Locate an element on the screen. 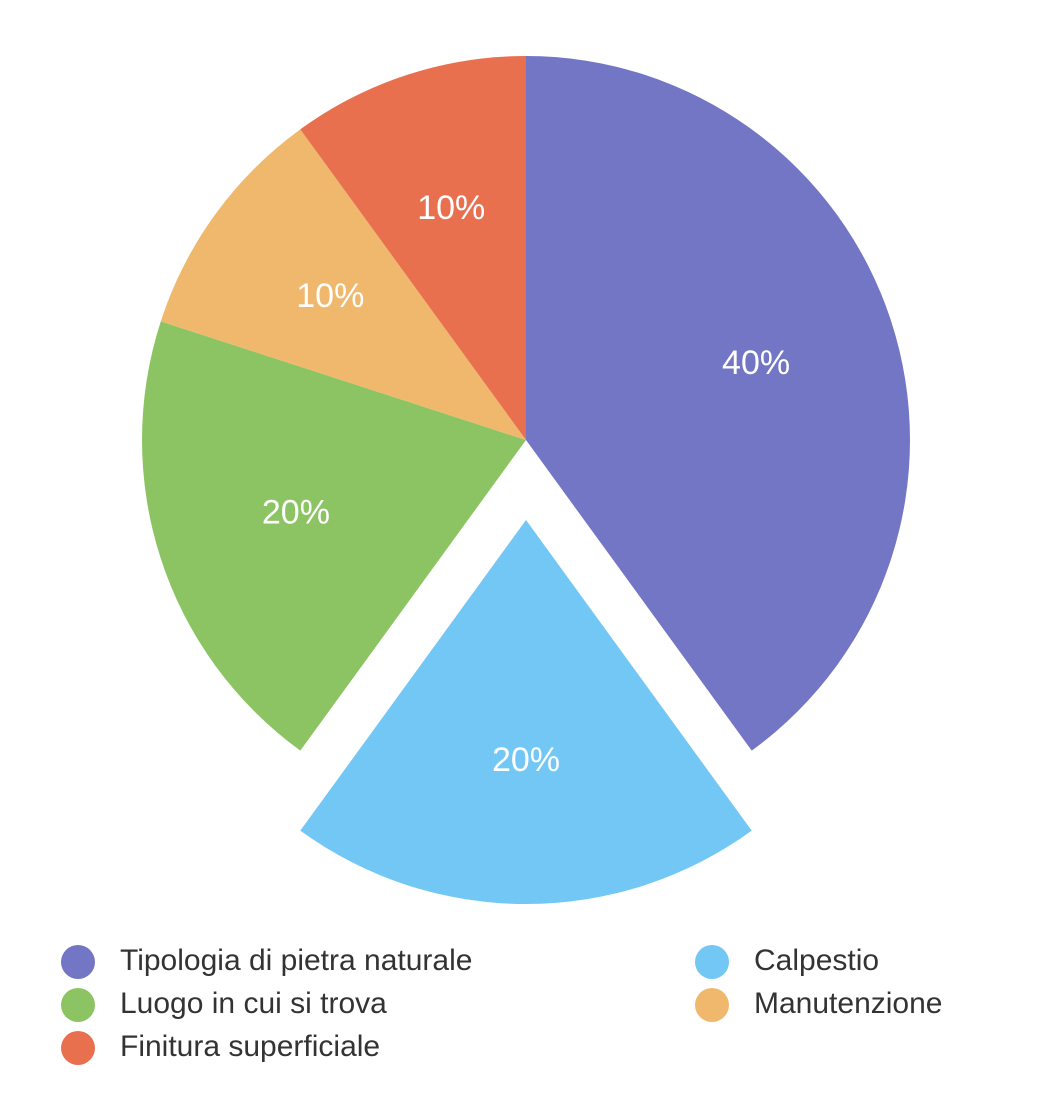 This screenshot has width=1052, height=1114. legend-label: Calpestio is located at coordinates (816, 960).